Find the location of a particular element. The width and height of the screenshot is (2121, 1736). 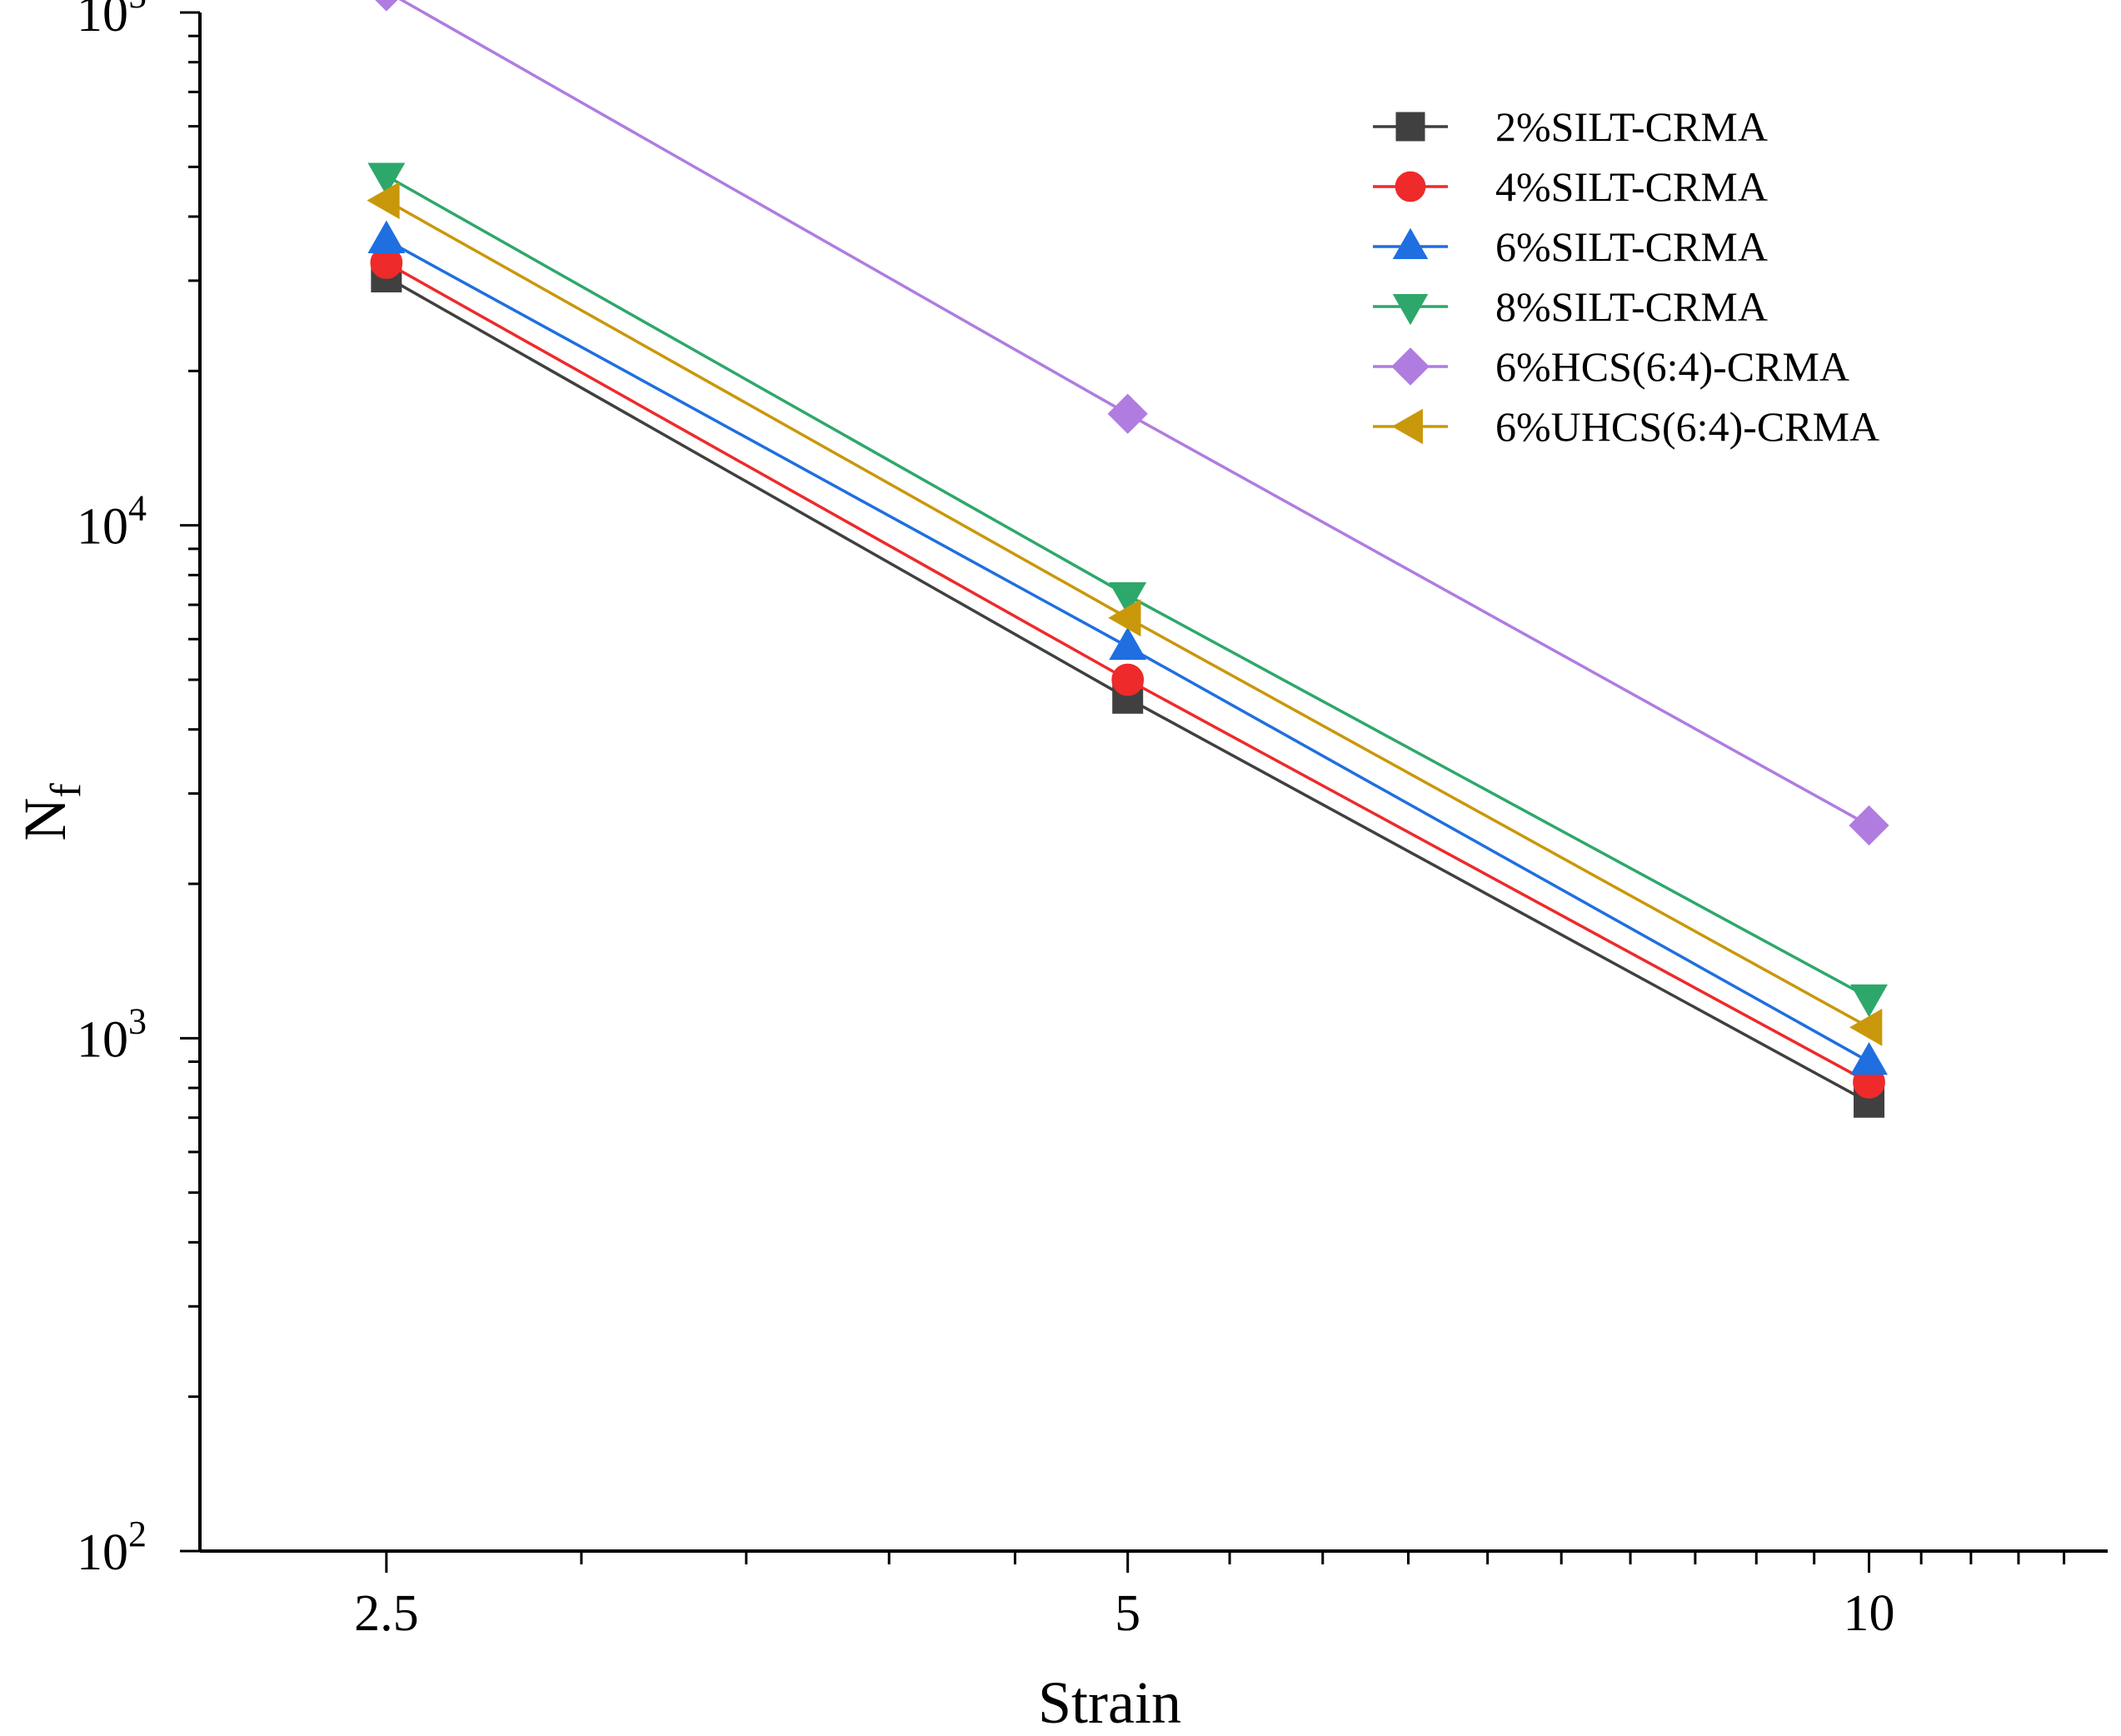

legend-entry: 6%HCS(6:4)-CRMA is located at coordinates (1611, 367).